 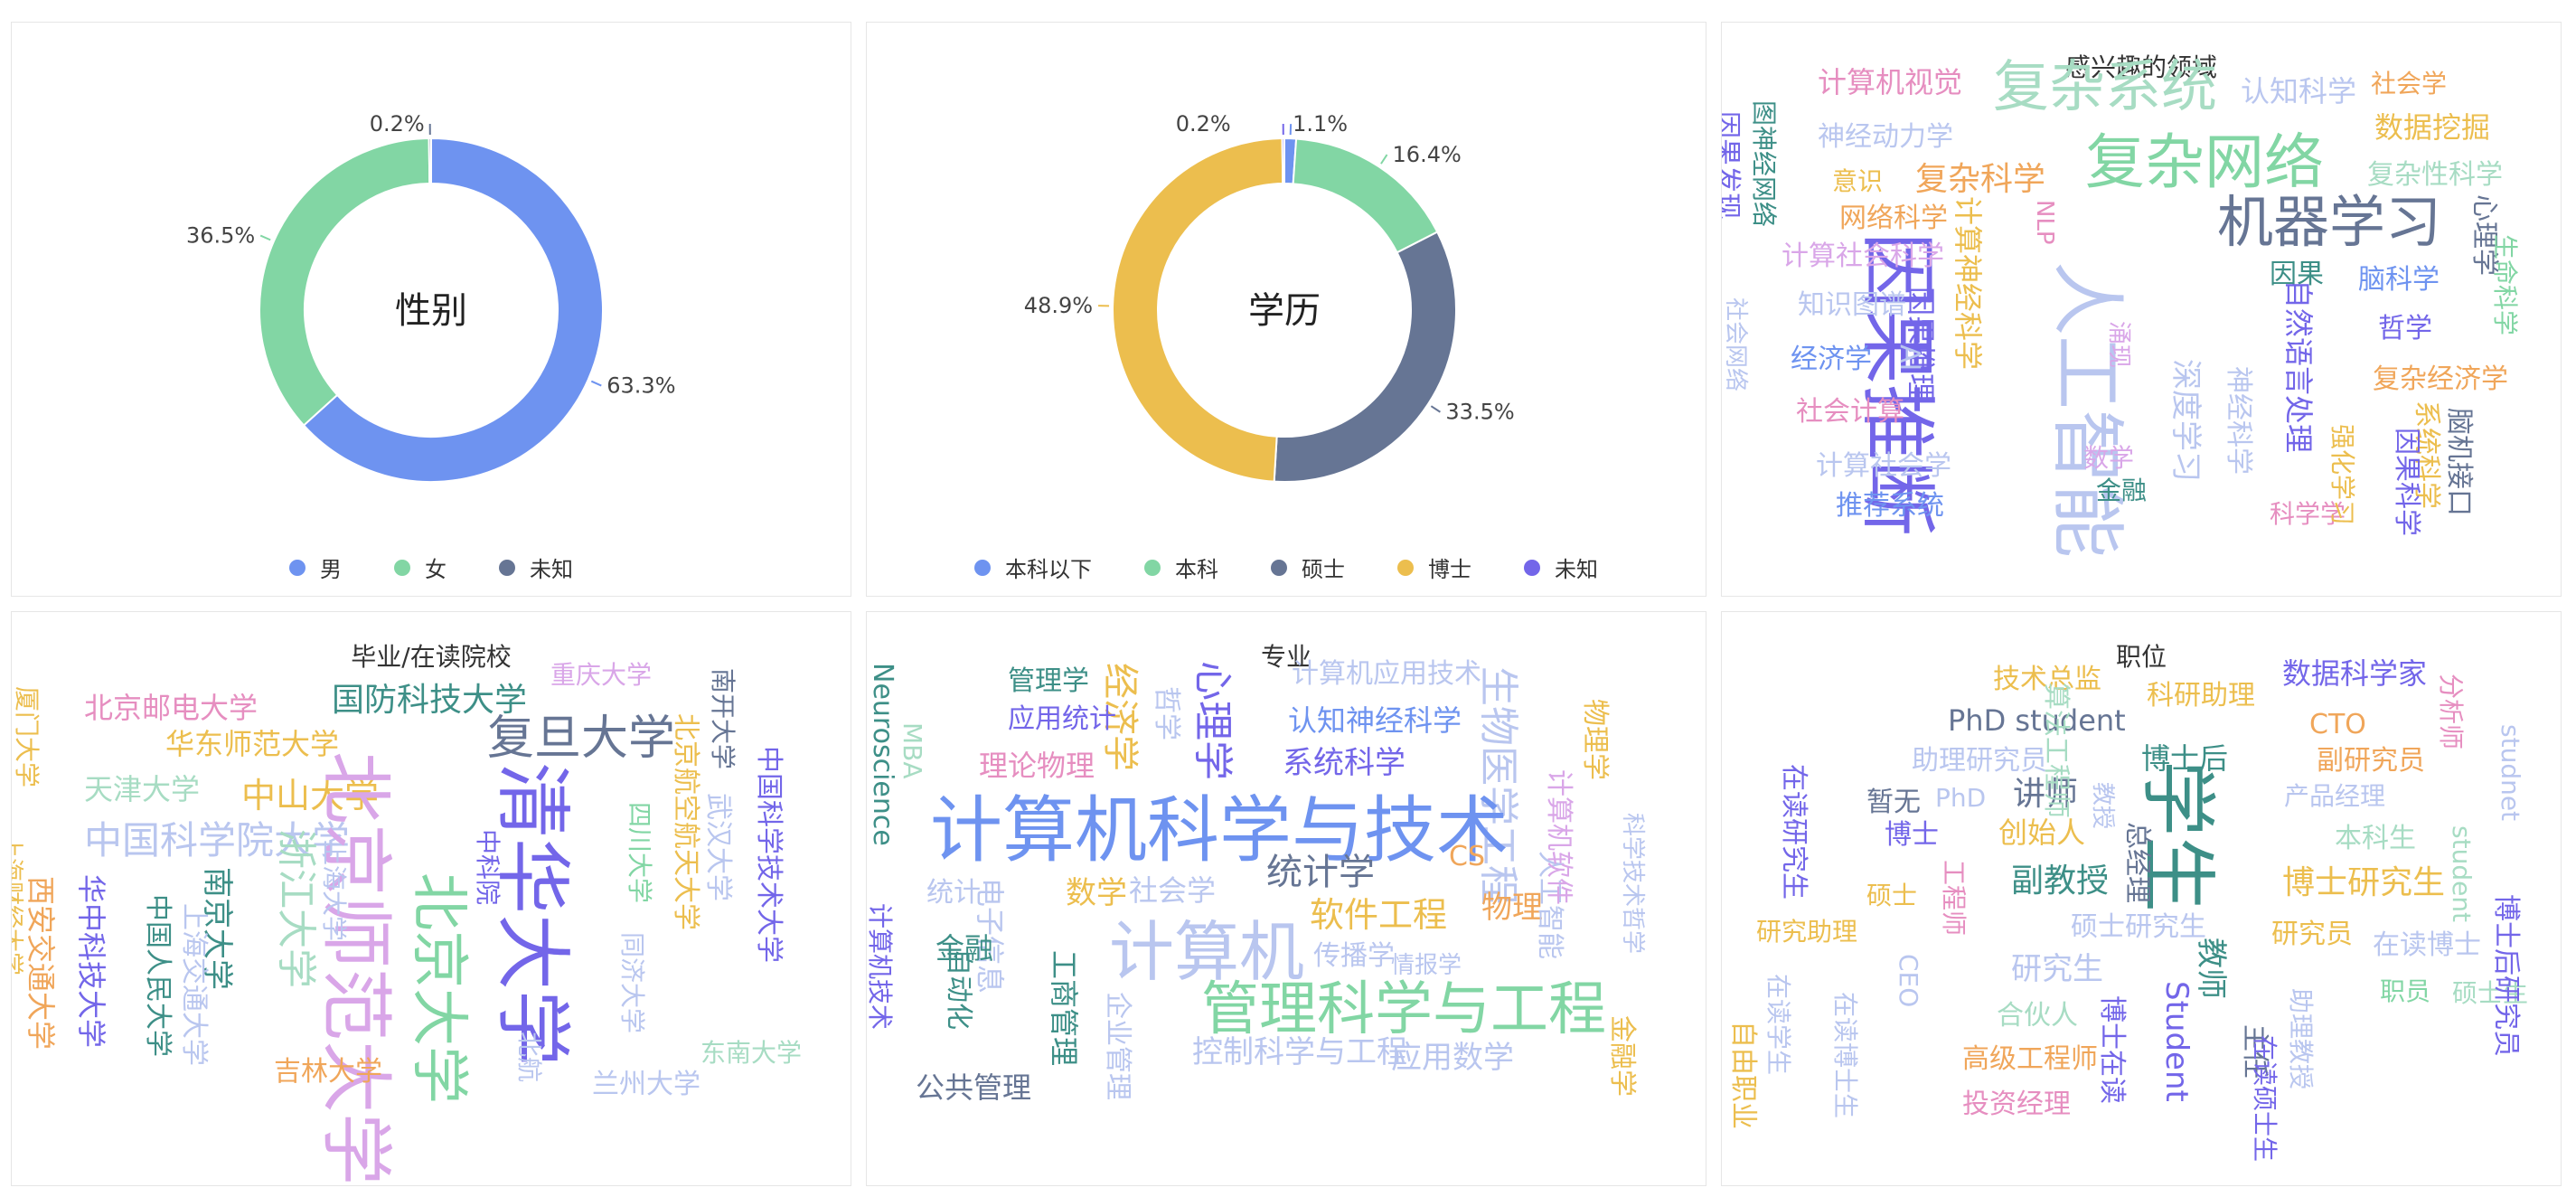 I want to click on wordcloud-word: 四川大学, so click(x=639, y=852).